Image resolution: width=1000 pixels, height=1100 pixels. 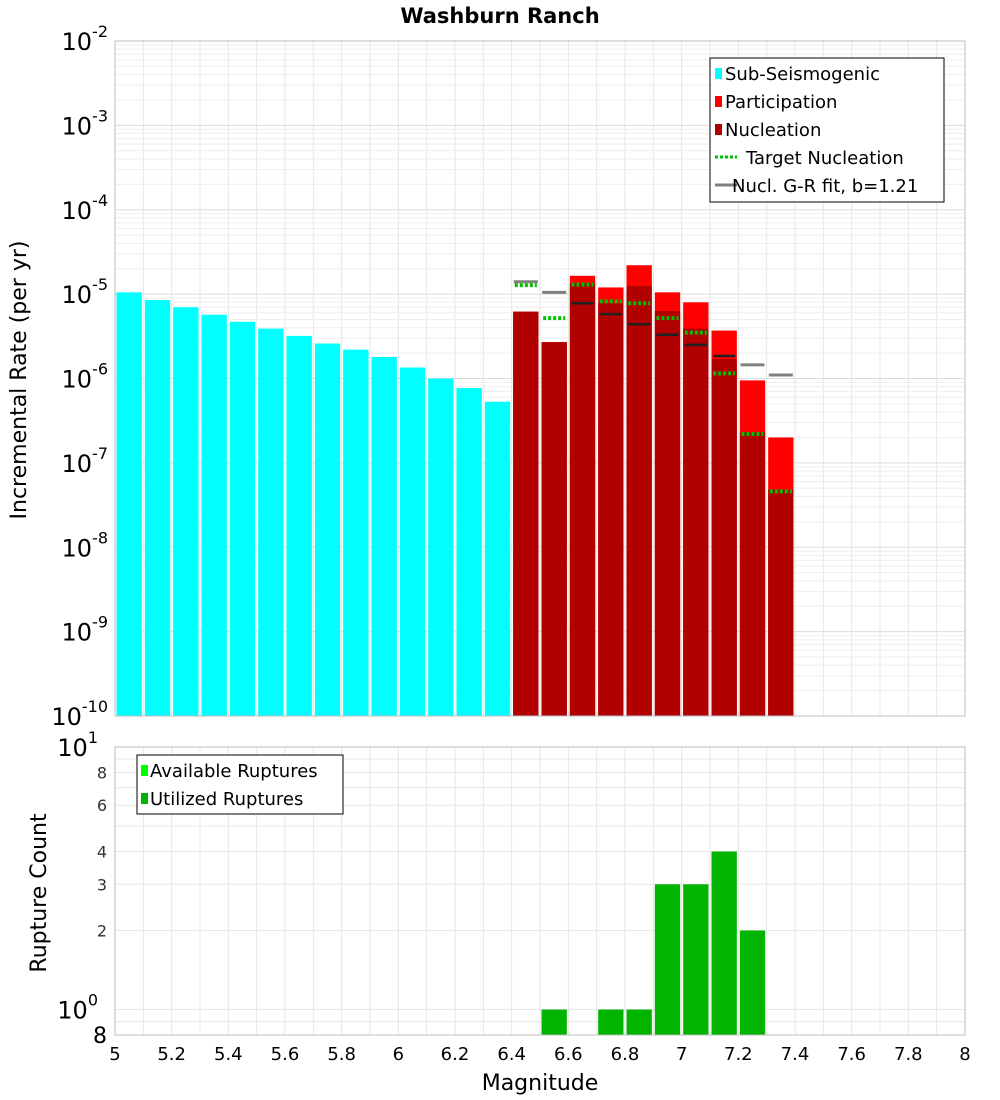 What do you see at coordinates (499, 16) in the screenshot?
I see `chart-title: Washburn Ranch` at bounding box center [499, 16].